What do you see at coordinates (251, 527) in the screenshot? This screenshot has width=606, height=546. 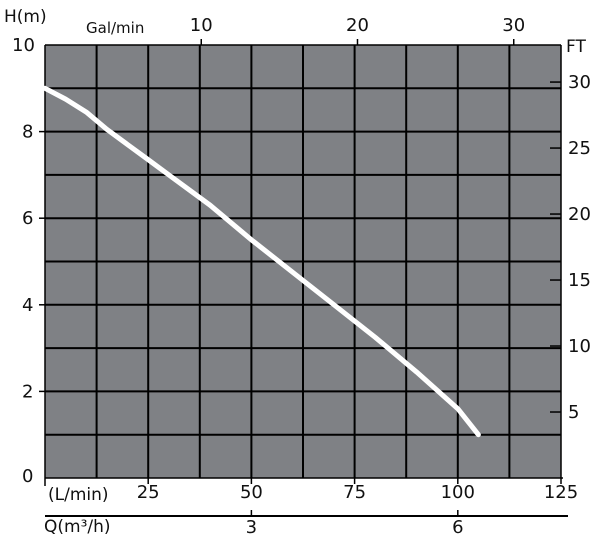 I see `q-tick-label: 3` at bounding box center [251, 527].